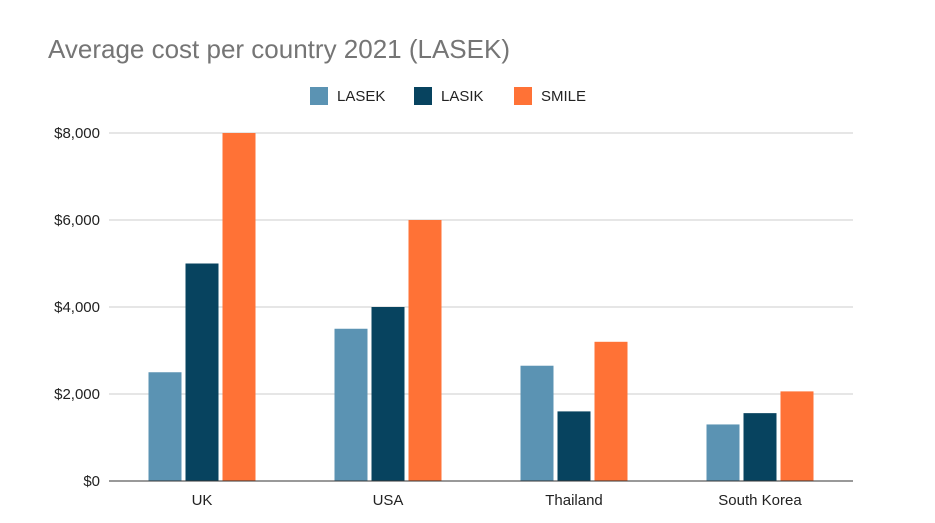 The image size is (935, 523). I want to click on legend-label: LASEK, so click(361, 96).